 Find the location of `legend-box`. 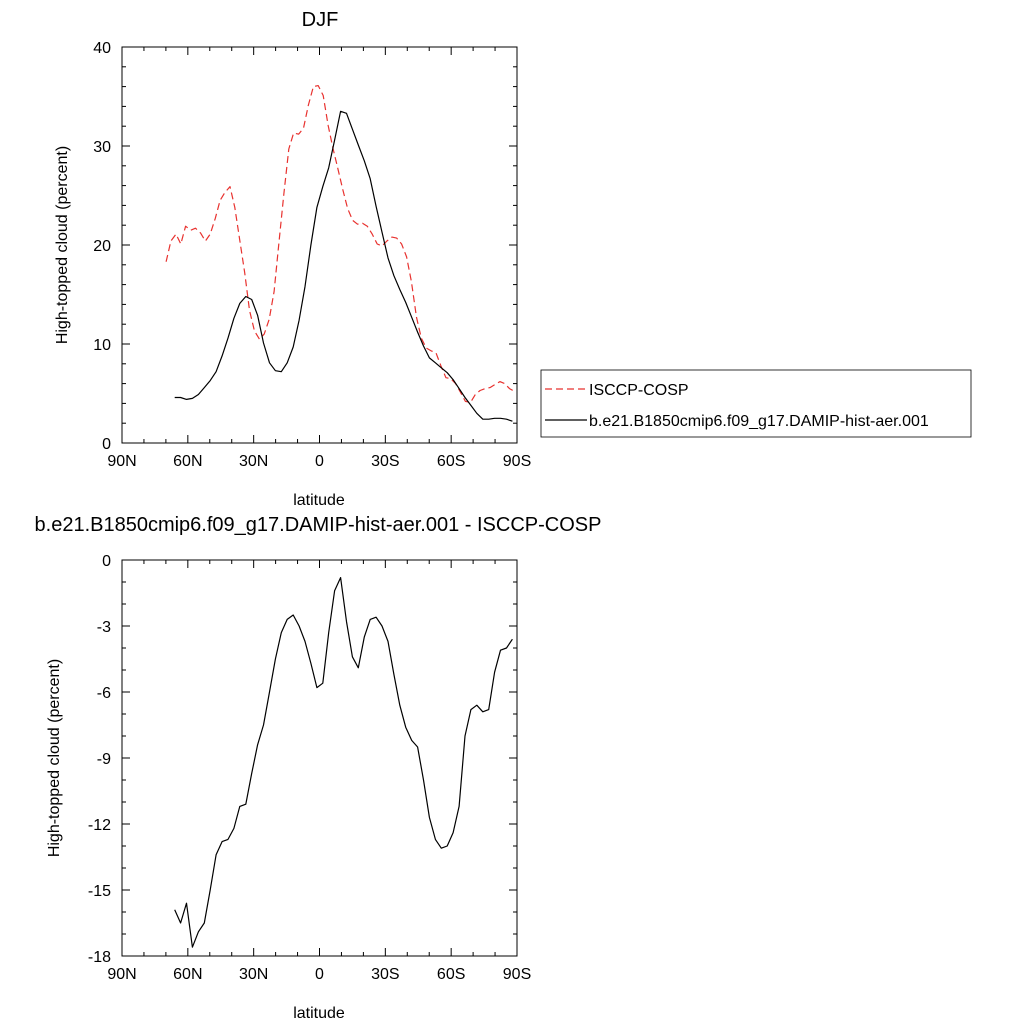

legend-box is located at coordinates (756, 403).